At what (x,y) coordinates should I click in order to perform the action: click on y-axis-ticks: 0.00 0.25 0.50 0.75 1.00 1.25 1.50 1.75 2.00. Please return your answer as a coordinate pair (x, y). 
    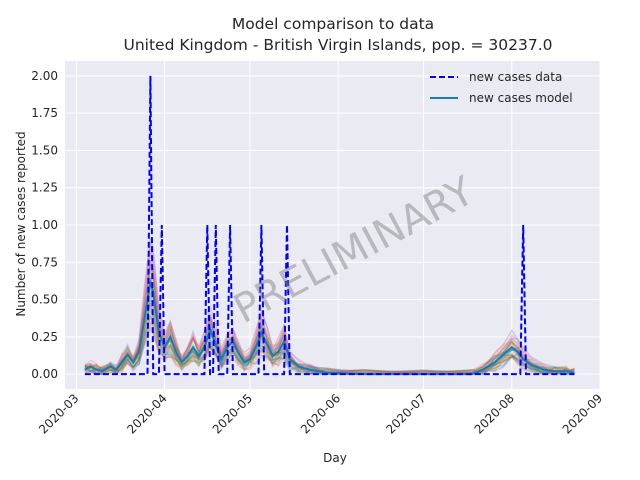
    Looking at the image, I should click on (44, 225).